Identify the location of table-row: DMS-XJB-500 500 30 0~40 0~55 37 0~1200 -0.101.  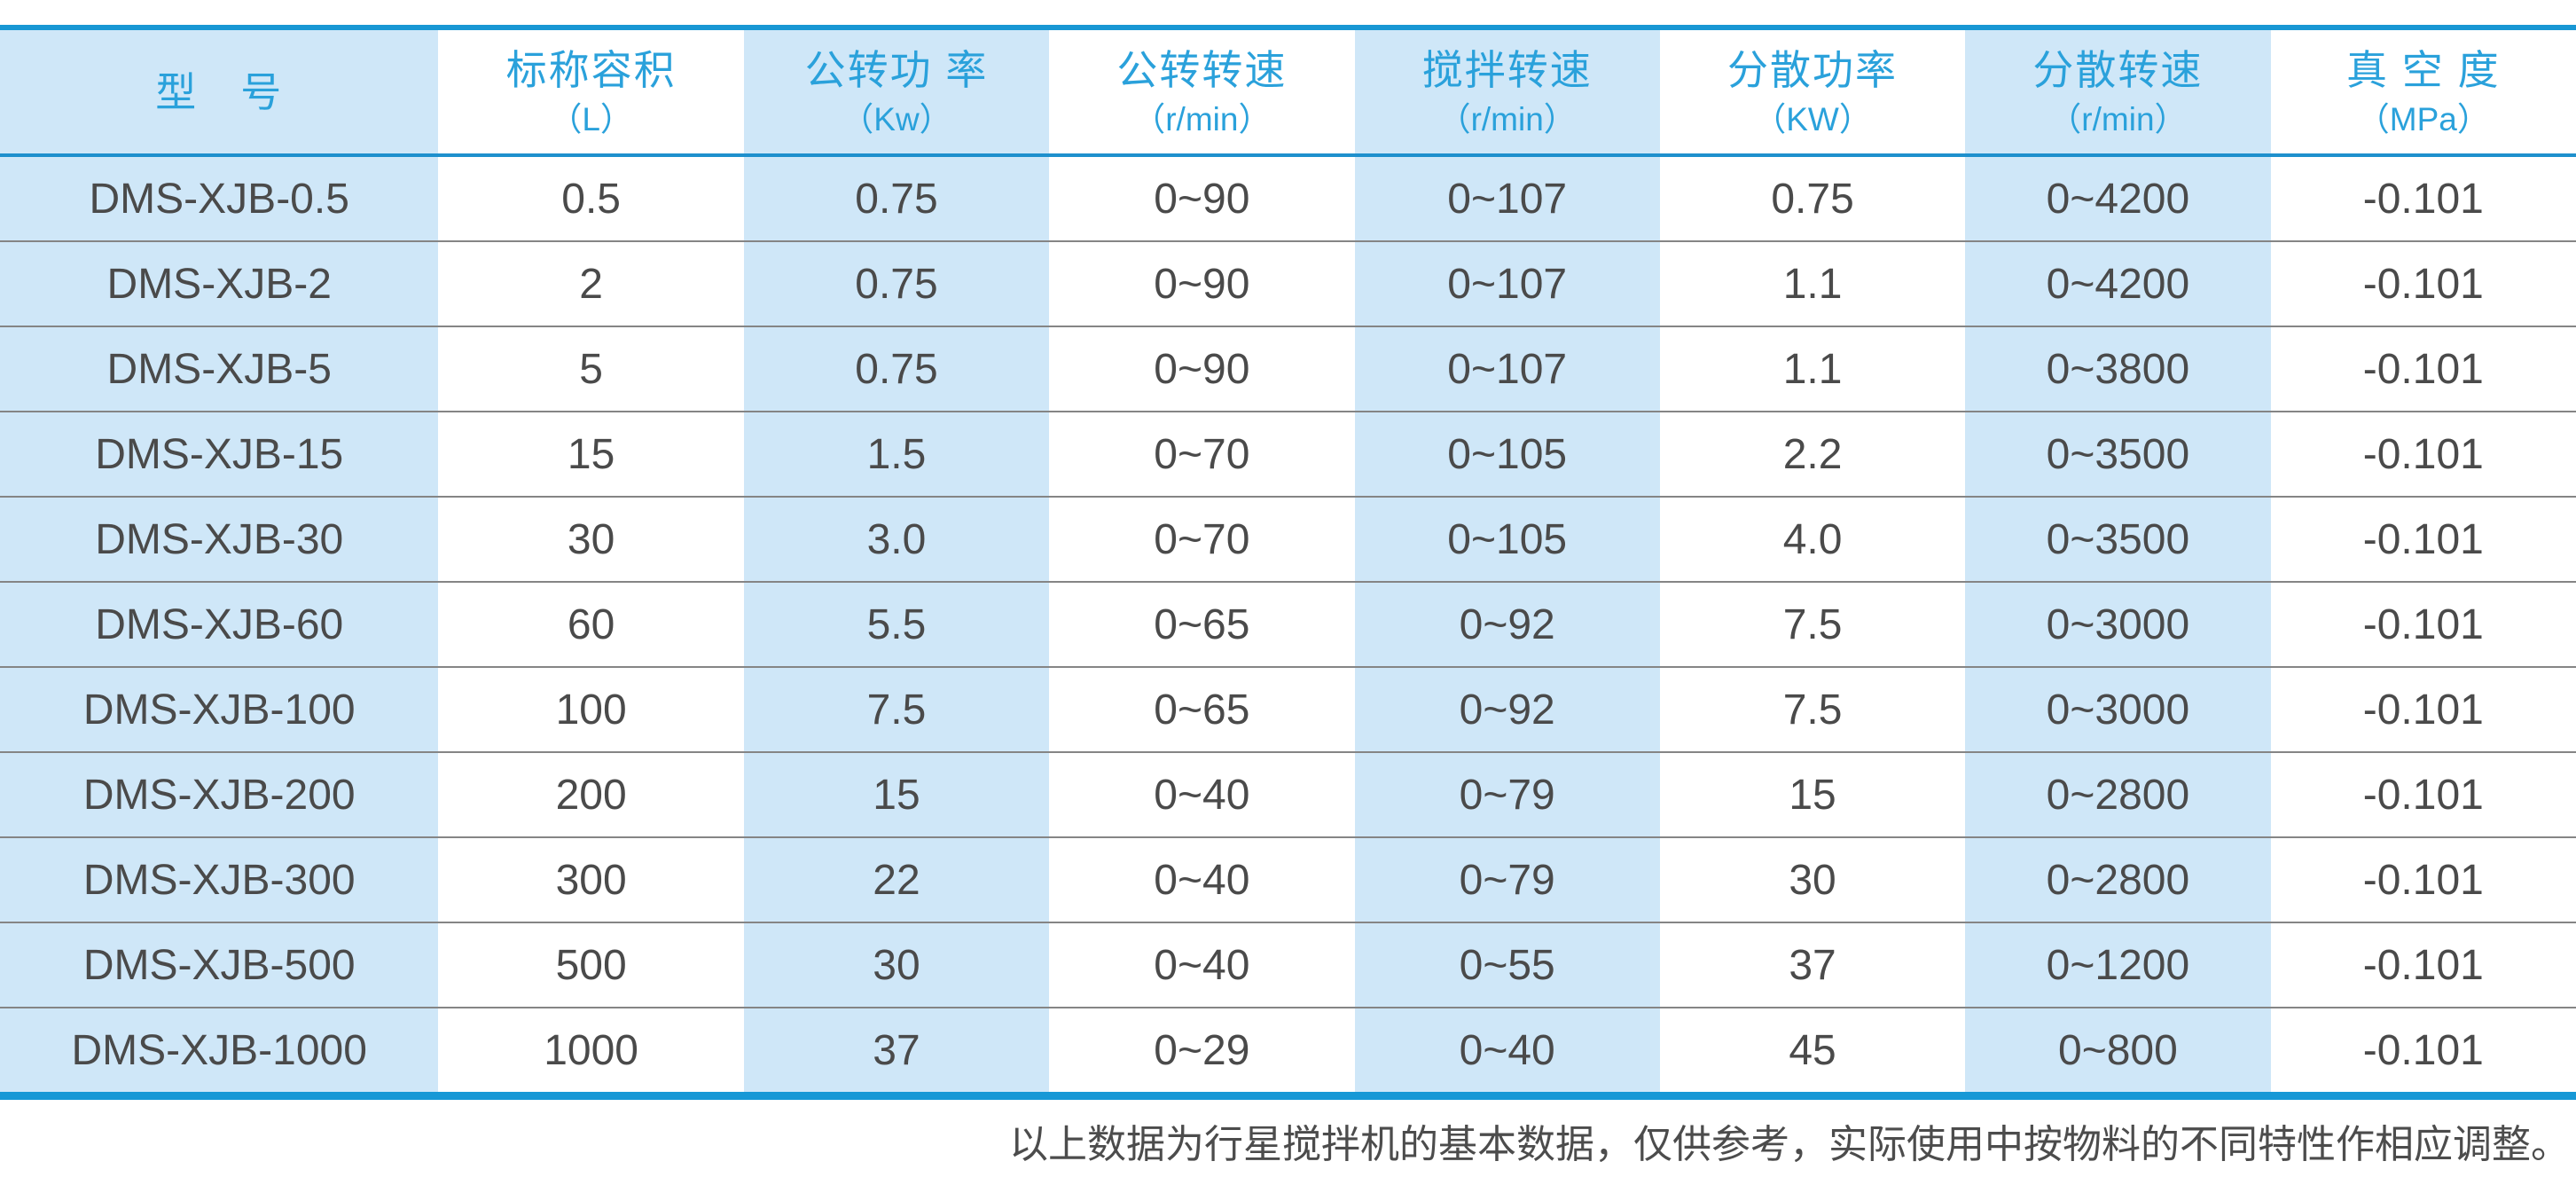
(1288, 965).